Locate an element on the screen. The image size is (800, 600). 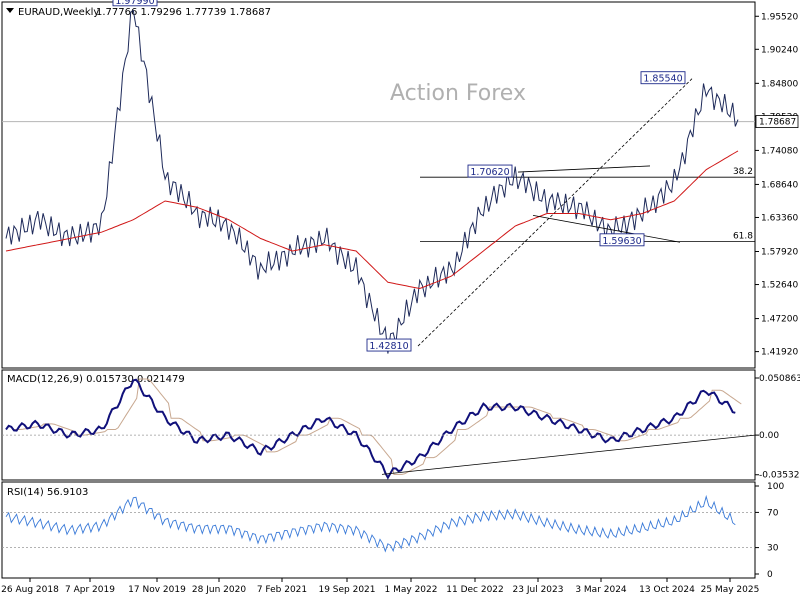
fib-label-fib382: 38.2 is located at coordinates (743, 172).